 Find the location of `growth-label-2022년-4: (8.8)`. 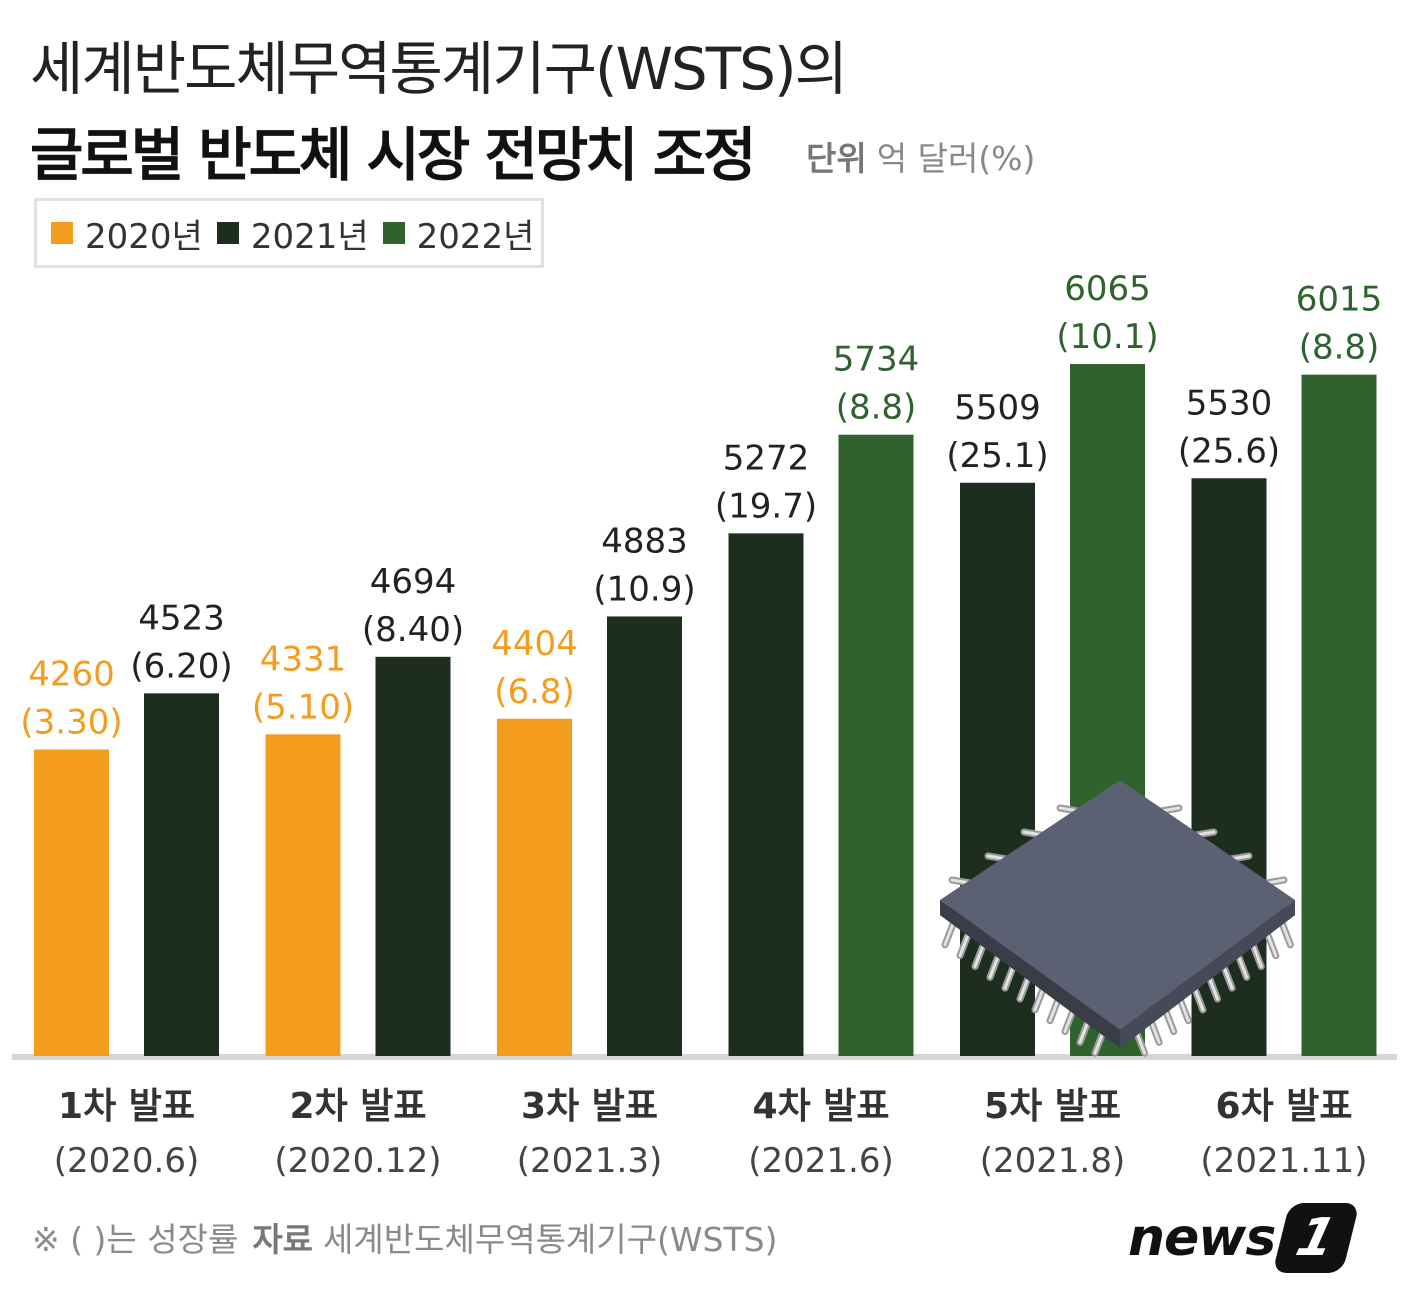

growth-label-2022년-4: (8.8) is located at coordinates (876, 408).